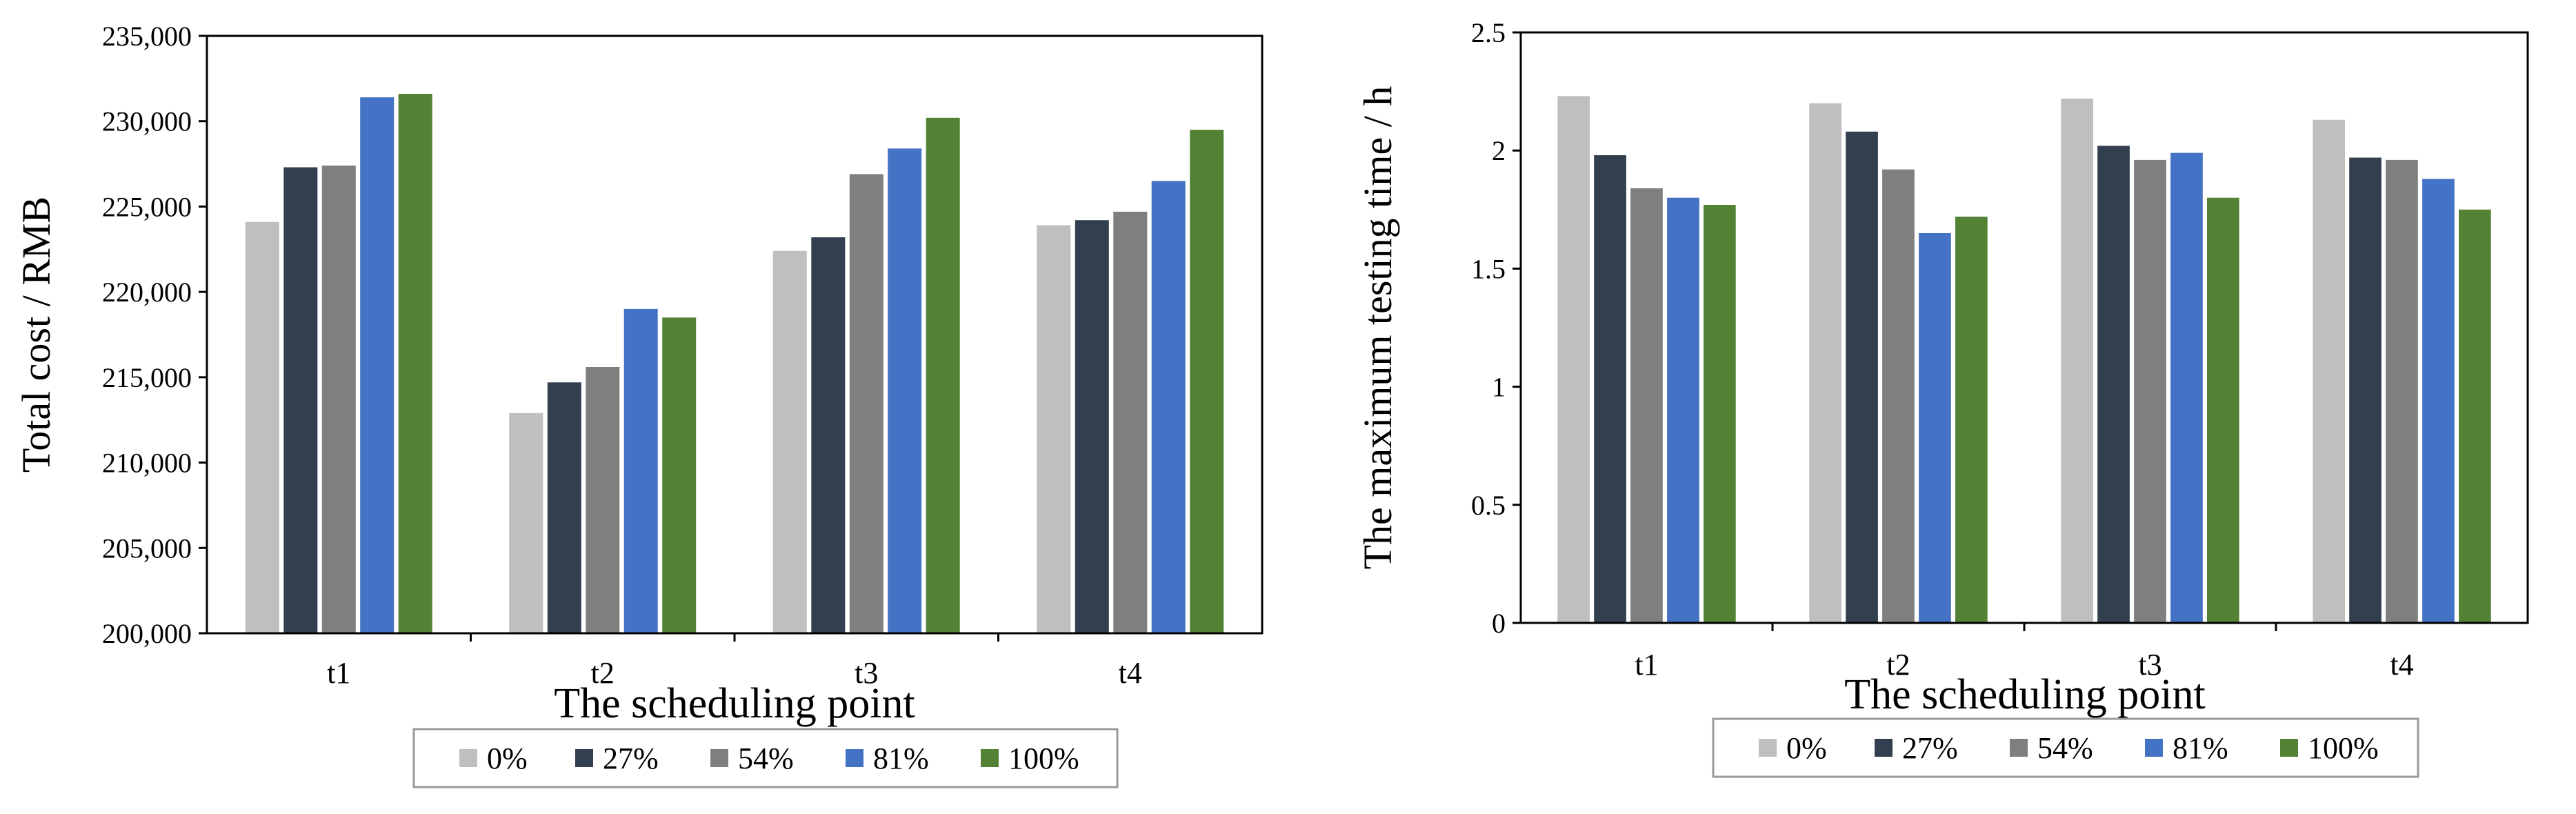 This screenshot has height=814, width=2576. Describe the element at coordinates (147, 206) in the screenshot. I see `y-tick-label: 225,000` at that location.